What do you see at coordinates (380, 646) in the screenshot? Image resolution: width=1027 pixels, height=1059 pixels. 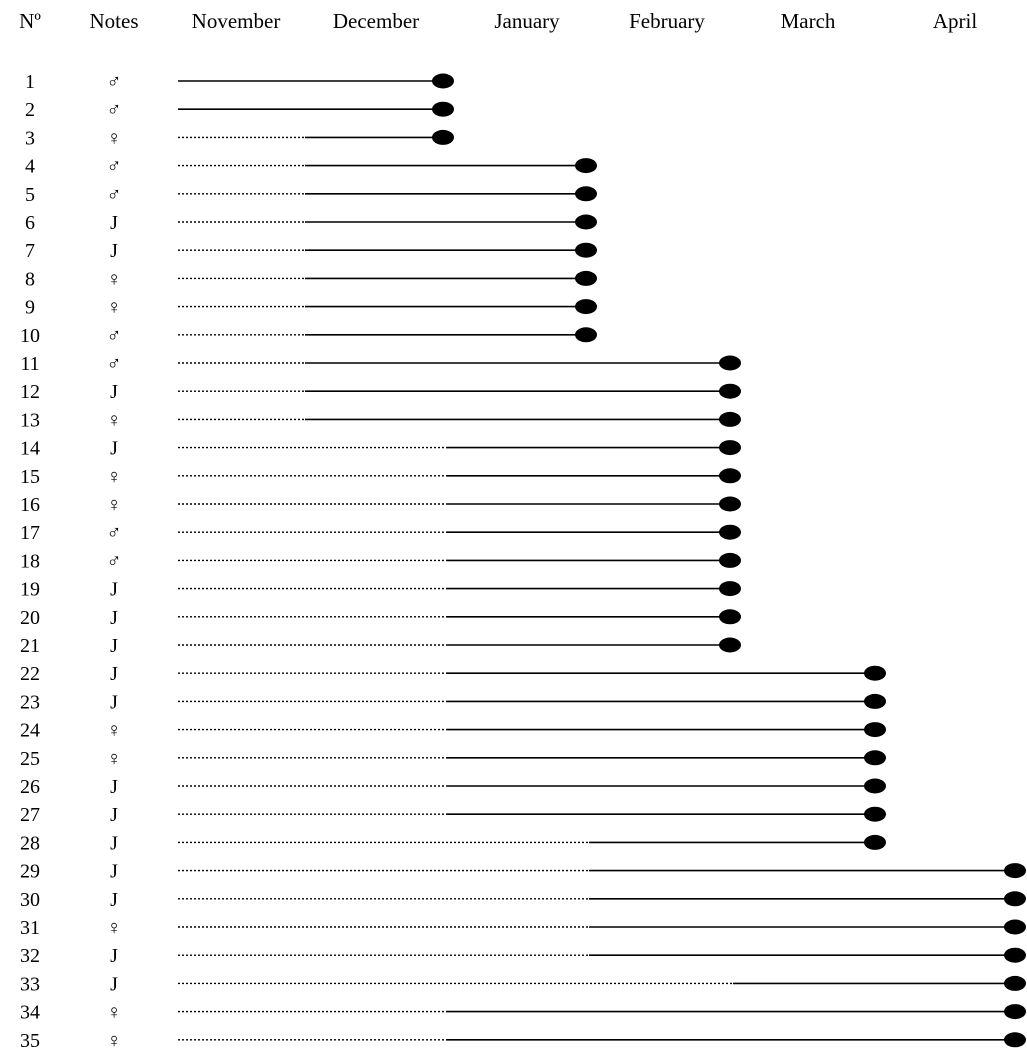 I see `row-21: 21 J` at bounding box center [380, 646].